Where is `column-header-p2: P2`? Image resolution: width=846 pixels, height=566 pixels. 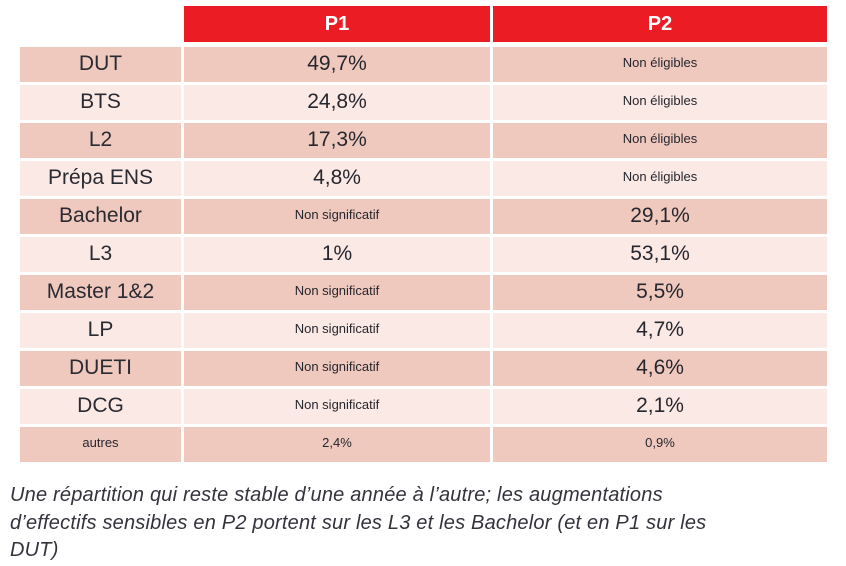 column-header-p2: P2 is located at coordinates (660, 24).